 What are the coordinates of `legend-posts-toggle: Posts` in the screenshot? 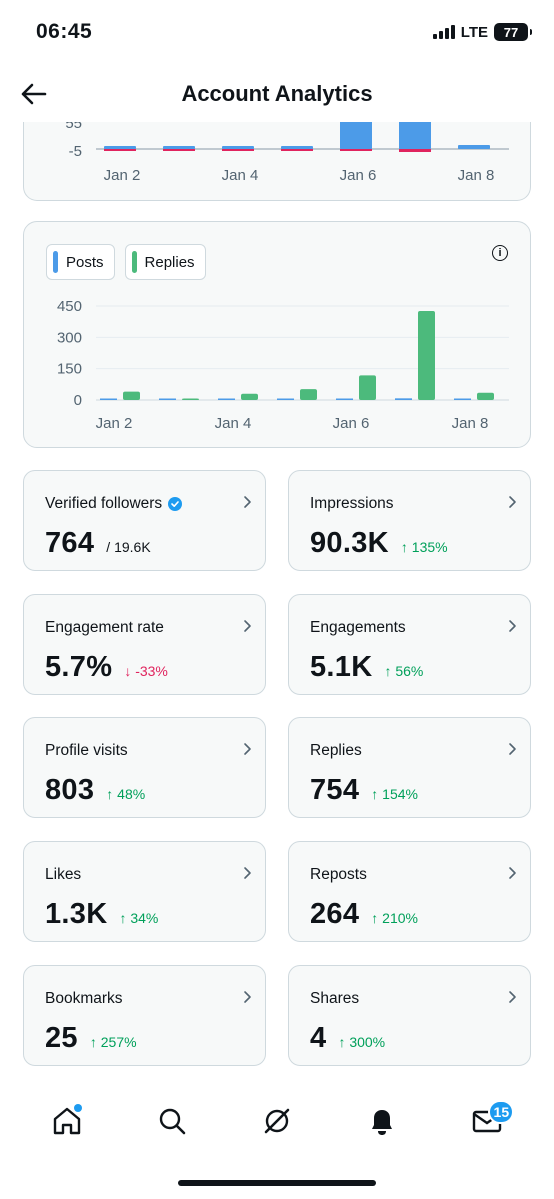 It's located at (80, 262).